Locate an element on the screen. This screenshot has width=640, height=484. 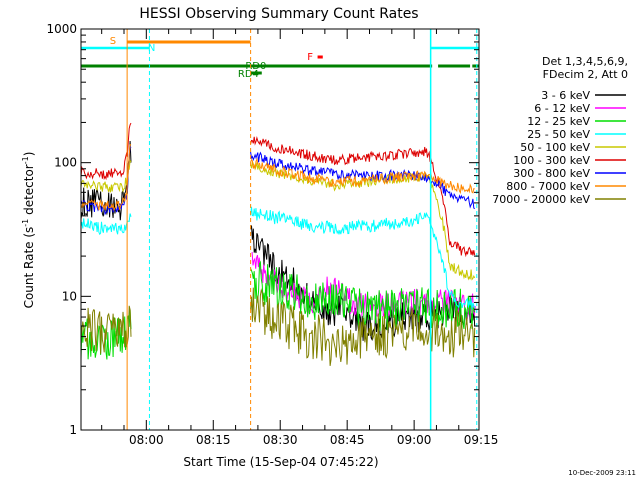
x-tick-label: 08:45 is located at coordinates (347, 440).